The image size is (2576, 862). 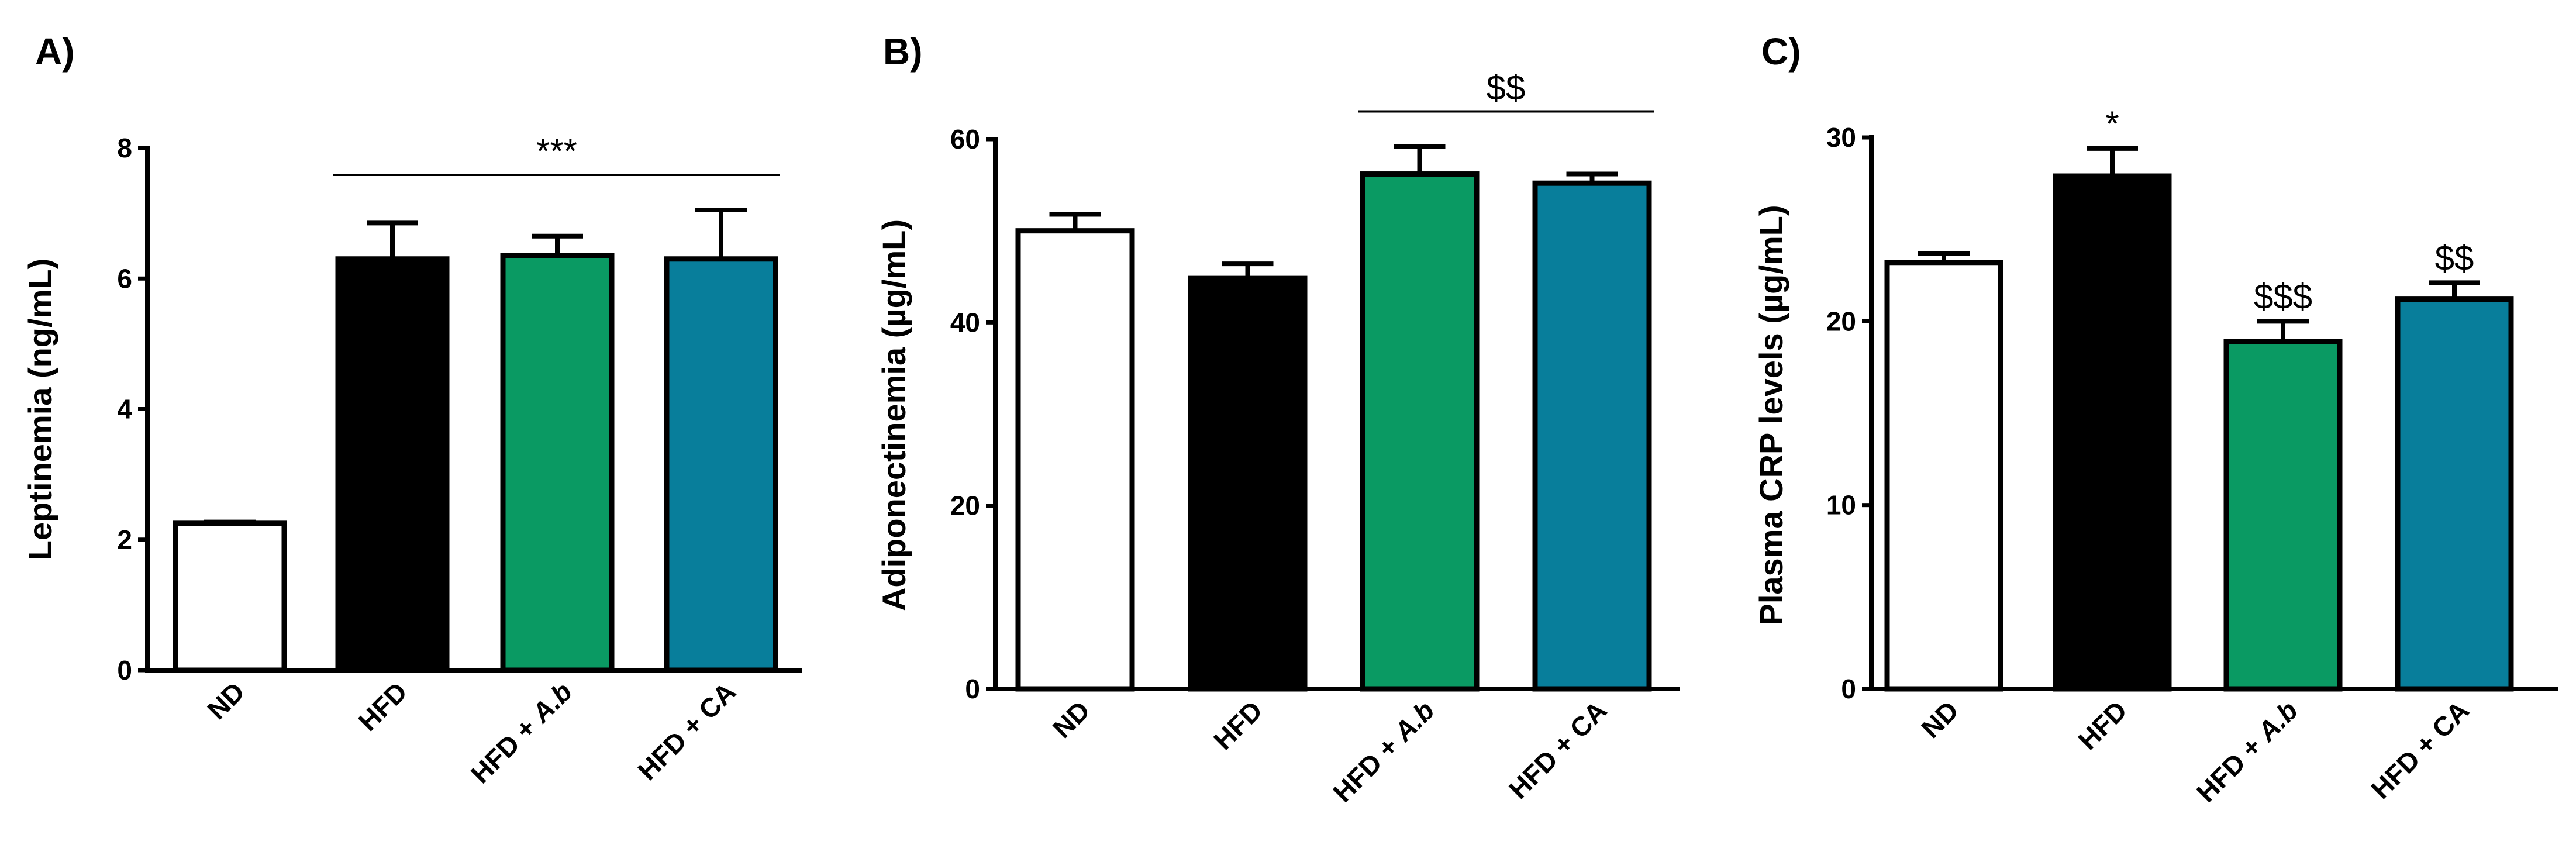 What do you see at coordinates (125, 278) in the screenshot?
I see `y-tick-label: 6` at bounding box center [125, 278].